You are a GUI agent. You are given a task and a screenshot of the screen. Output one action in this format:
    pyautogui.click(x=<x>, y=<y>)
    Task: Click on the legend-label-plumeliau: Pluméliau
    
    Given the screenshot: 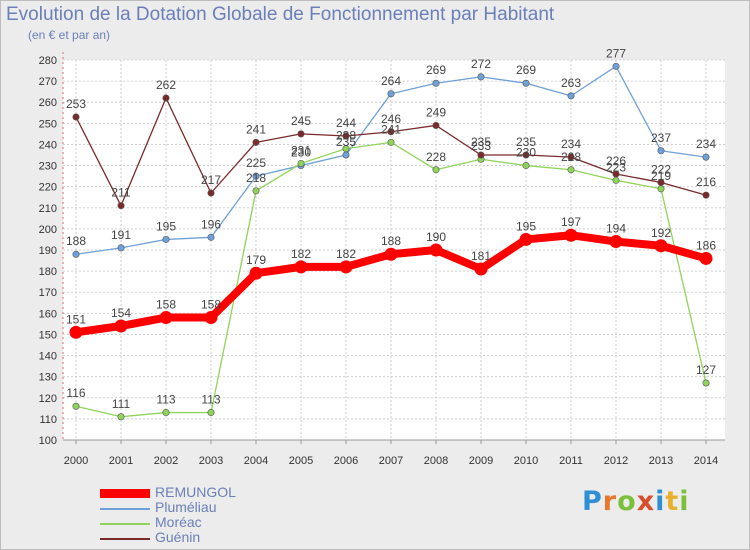 What is the action you would take?
    pyautogui.click(x=186, y=507)
    